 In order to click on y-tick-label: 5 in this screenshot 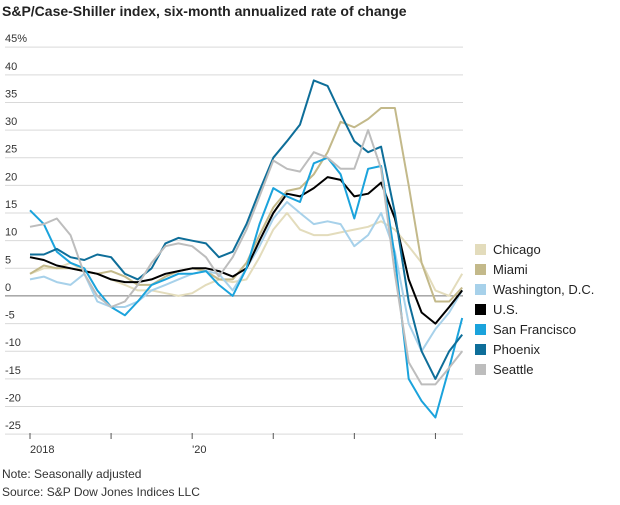, I will do `click(8, 260)`.